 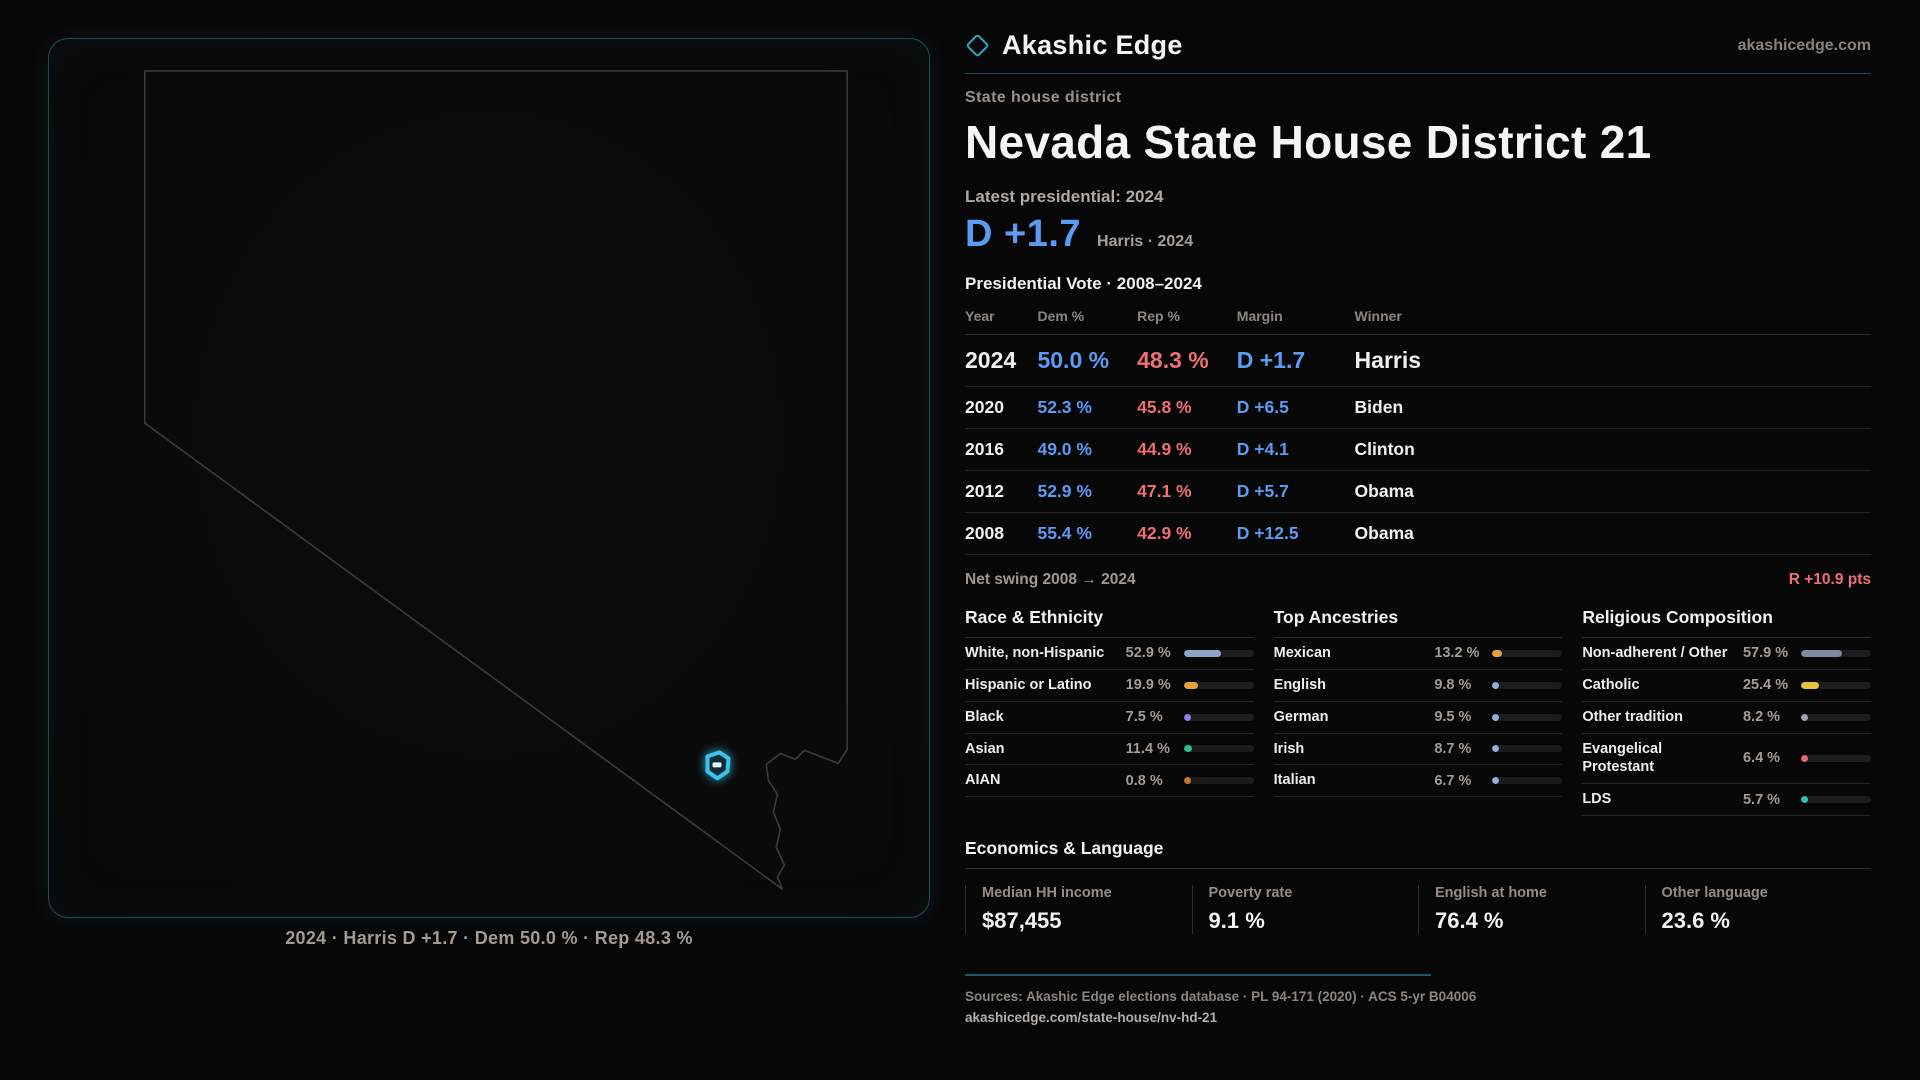 What do you see at coordinates (1761, 717) in the screenshot?
I see `demo-value: 8.2 %` at bounding box center [1761, 717].